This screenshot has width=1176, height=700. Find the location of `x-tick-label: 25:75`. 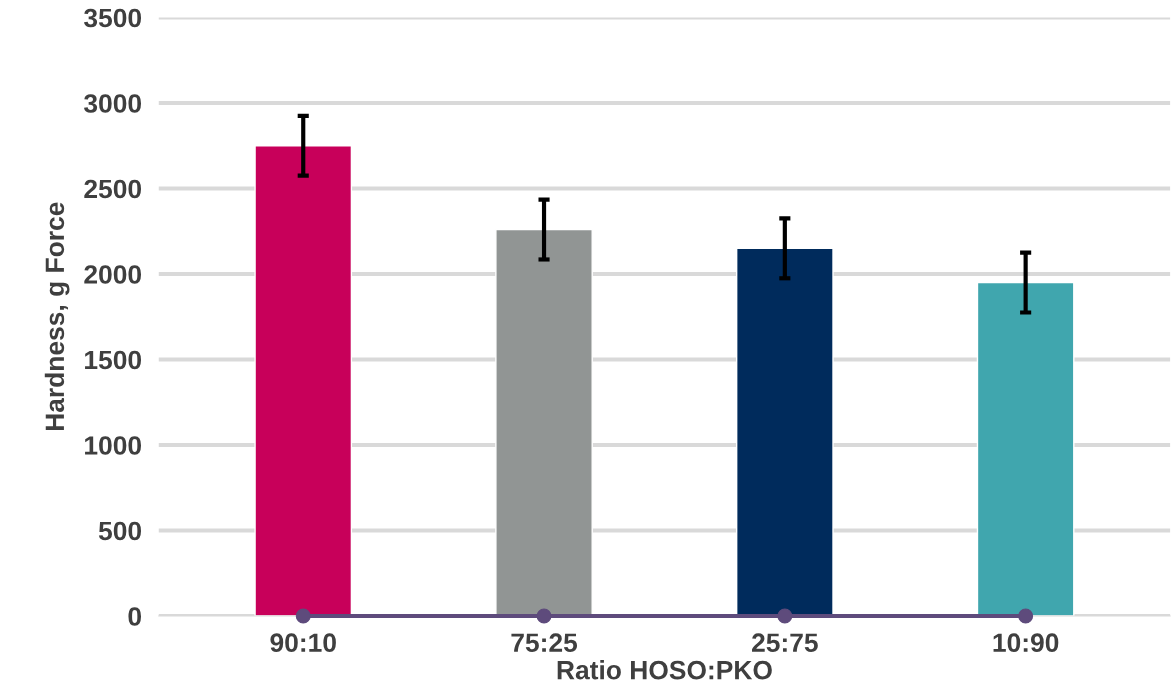

x-tick-label: 25:75 is located at coordinates (785, 643).